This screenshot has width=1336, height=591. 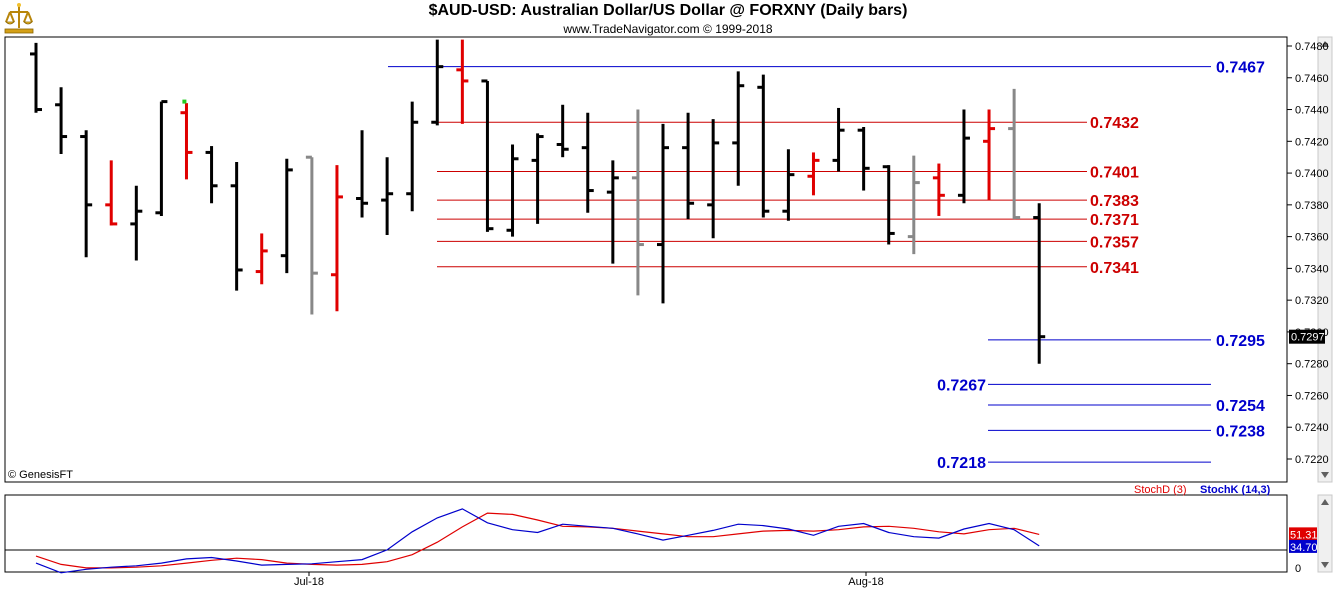 What do you see at coordinates (1312, 269) in the screenshot?
I see `y-tick-label: 0.7340` at bounding box center [1312, 269].